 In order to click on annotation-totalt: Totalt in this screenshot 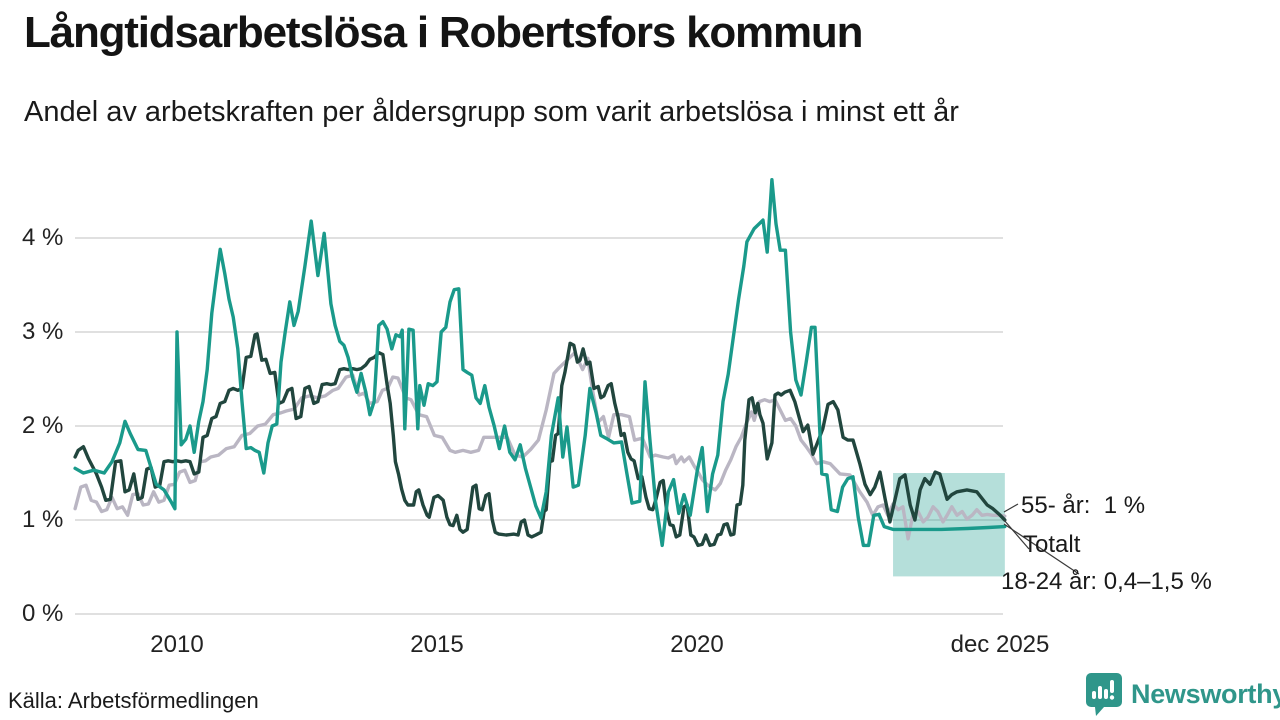, I will do `click(1052, 544)`.